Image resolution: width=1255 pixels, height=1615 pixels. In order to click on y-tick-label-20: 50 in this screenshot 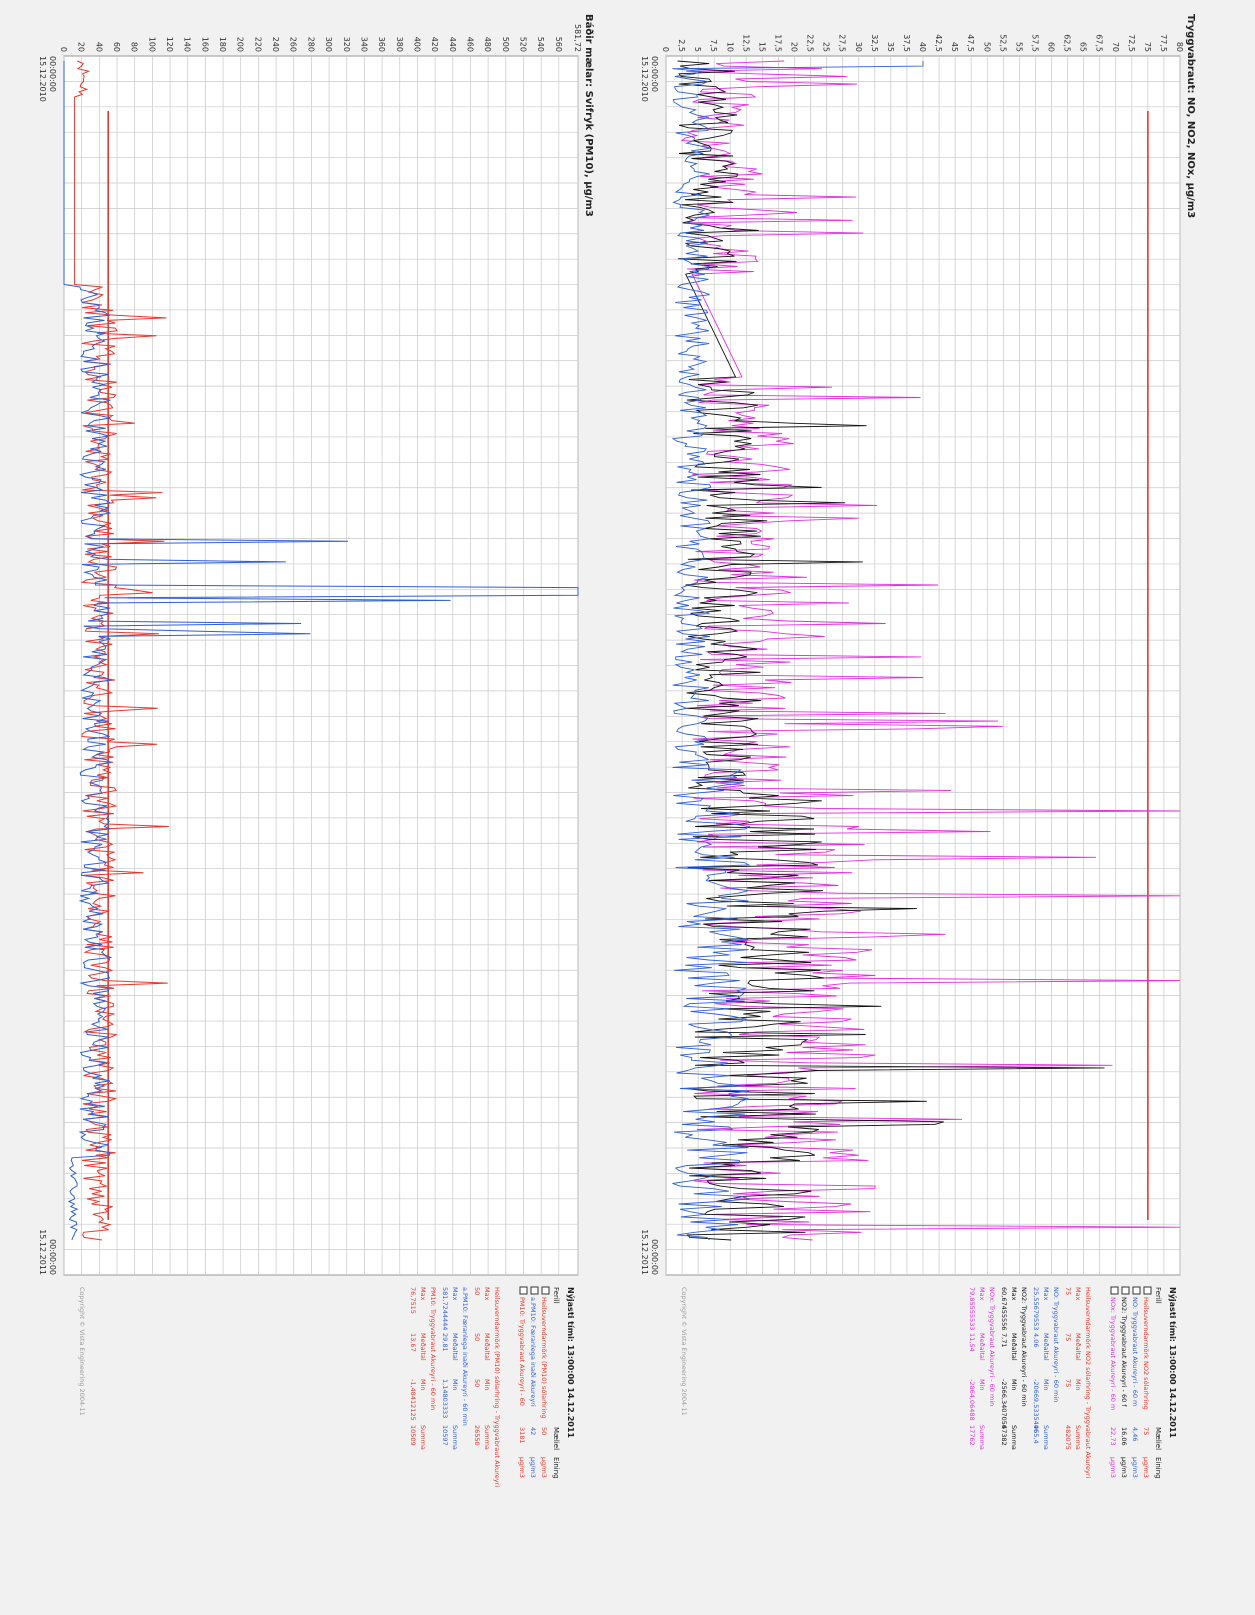, I will do `click(986, 47)`.